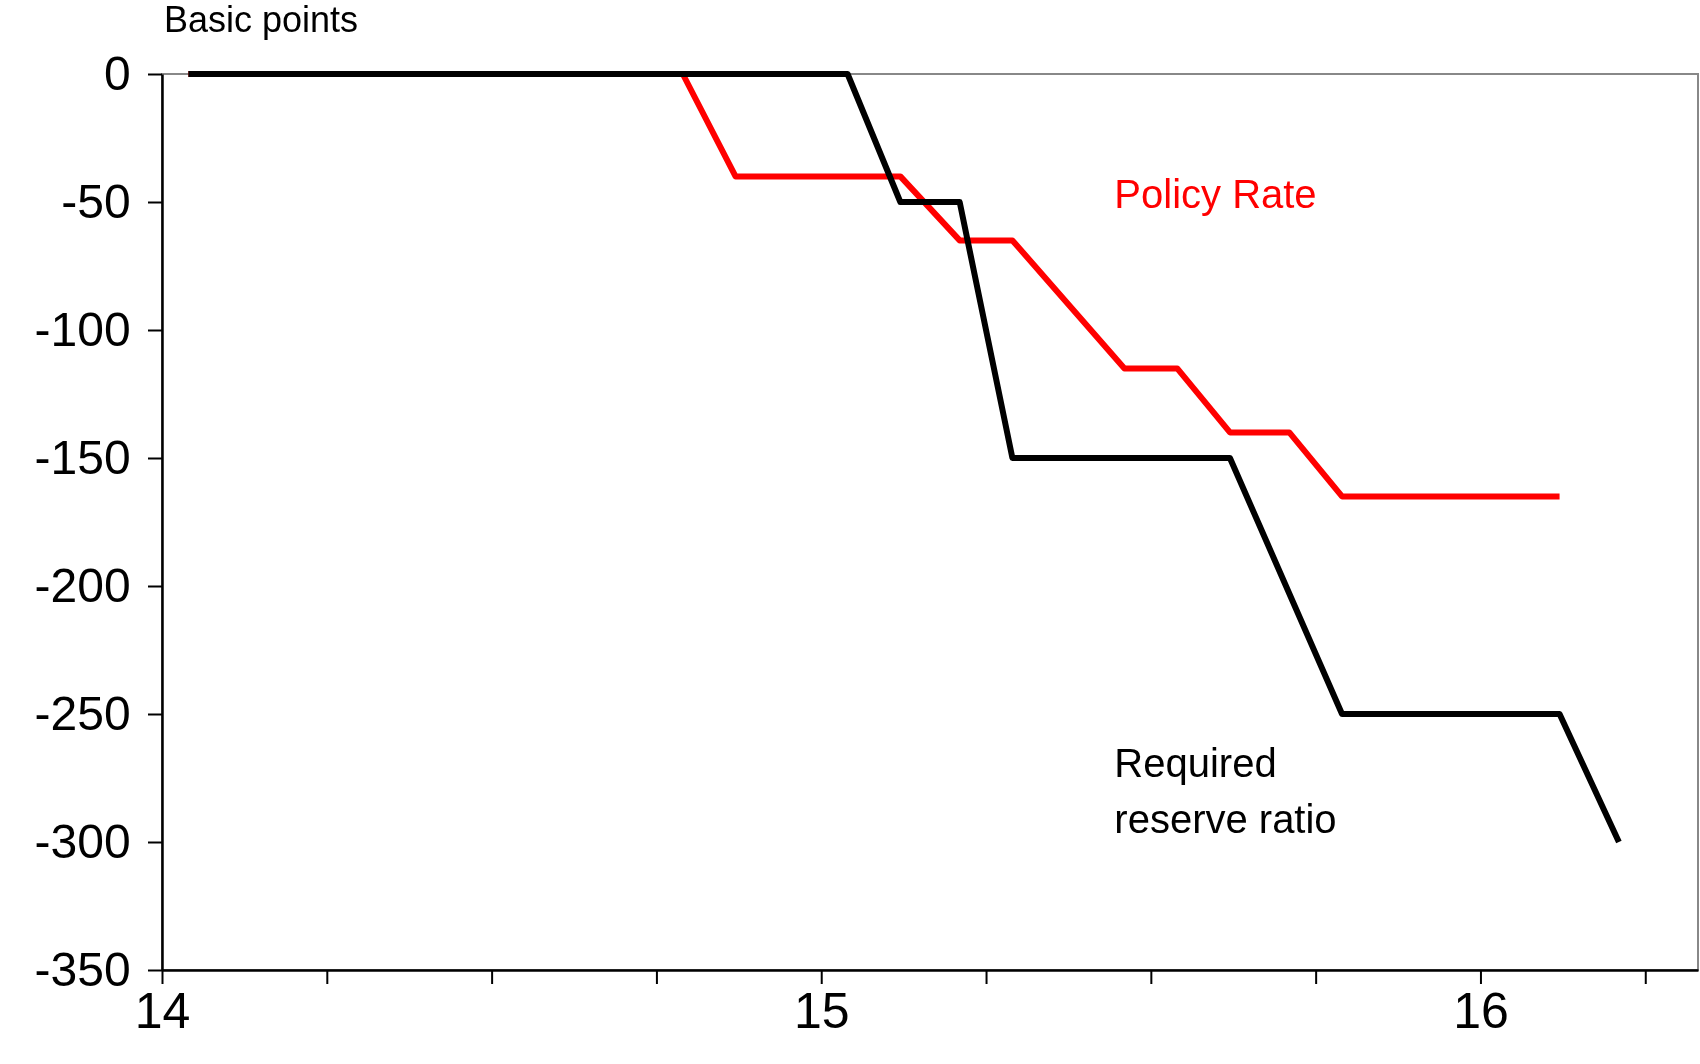  Describe the element at coordinates (82, 585) in the screenshot. I see `y-tick-label: -200` at that location.